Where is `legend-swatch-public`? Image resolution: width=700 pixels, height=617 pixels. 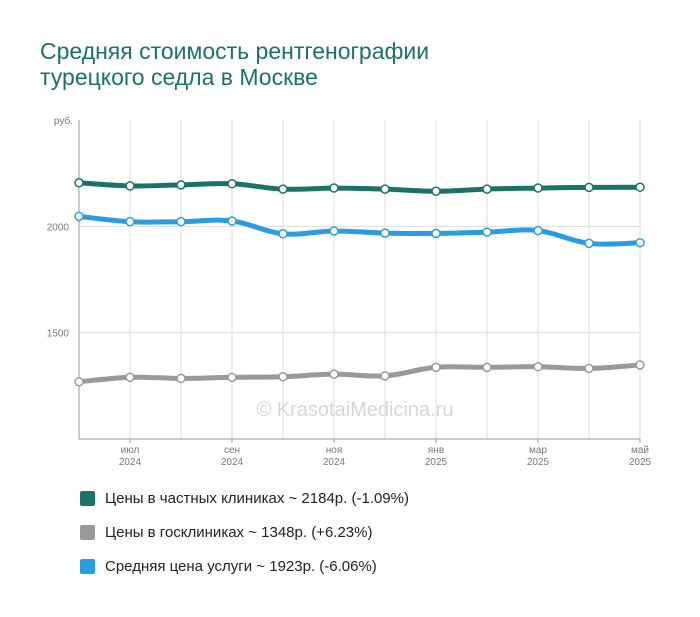
legend-swatch-public is located at coordinates (87, 532).